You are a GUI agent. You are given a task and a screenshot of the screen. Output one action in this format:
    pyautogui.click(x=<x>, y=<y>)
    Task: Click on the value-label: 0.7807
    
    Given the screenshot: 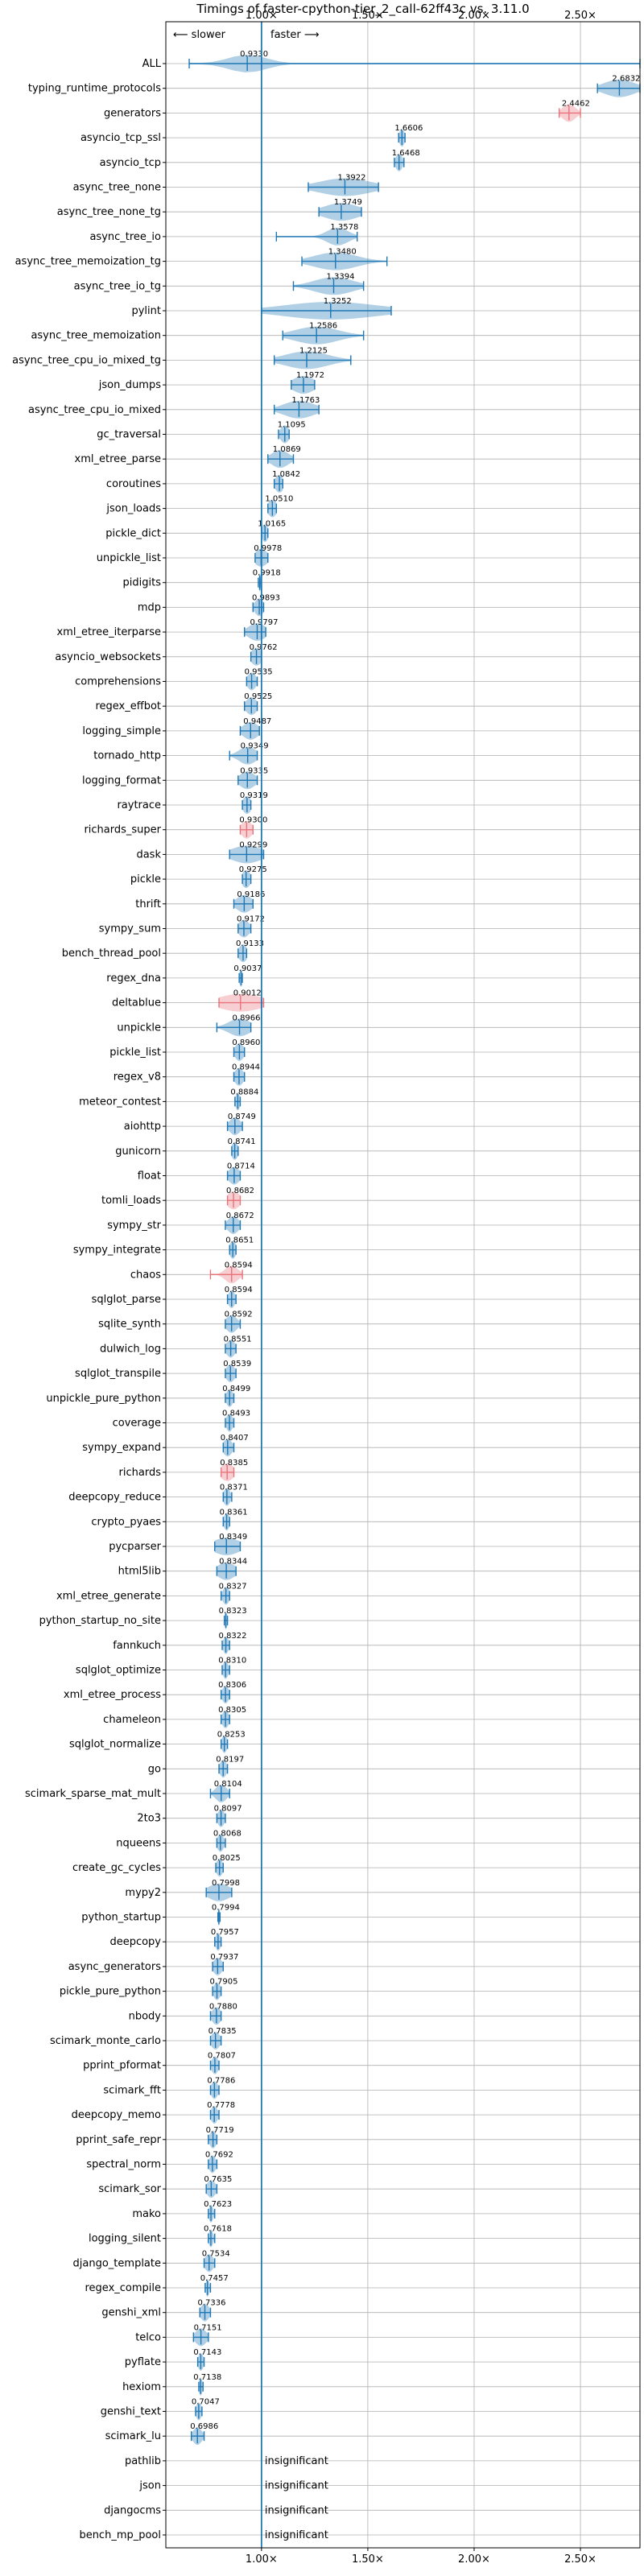 What is the action you would take?
    pyautogui.click(x=222, y=2056)
    